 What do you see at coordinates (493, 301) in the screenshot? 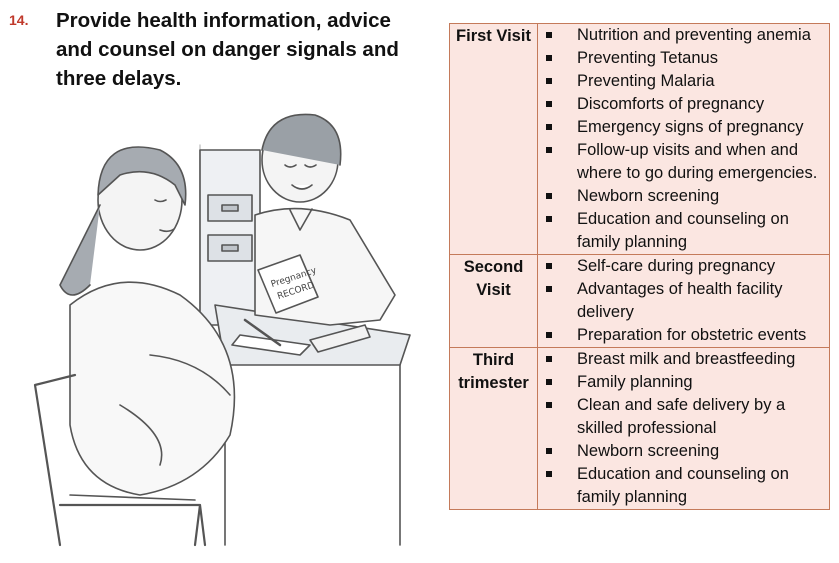
I see `visit-label: Second Visit` at bounding box center [493, 301].